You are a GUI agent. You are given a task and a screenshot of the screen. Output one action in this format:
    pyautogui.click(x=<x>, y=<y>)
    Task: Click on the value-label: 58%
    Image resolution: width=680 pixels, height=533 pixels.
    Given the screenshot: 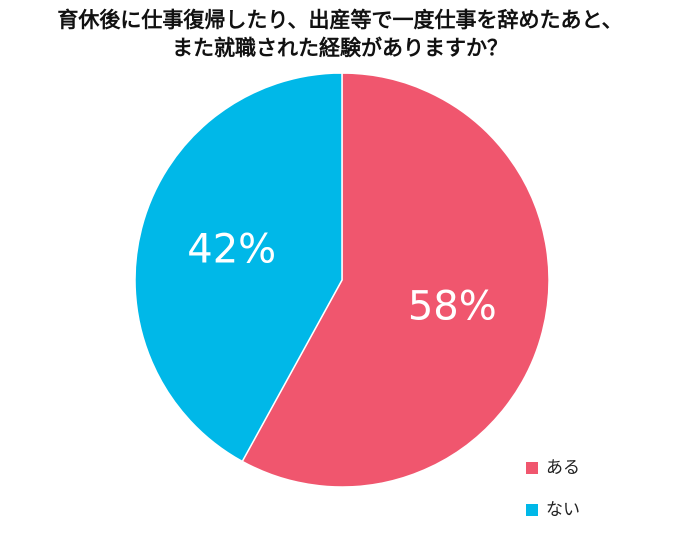 What is the action you would take?
    pyautogui.click(x=452, y=306)
    